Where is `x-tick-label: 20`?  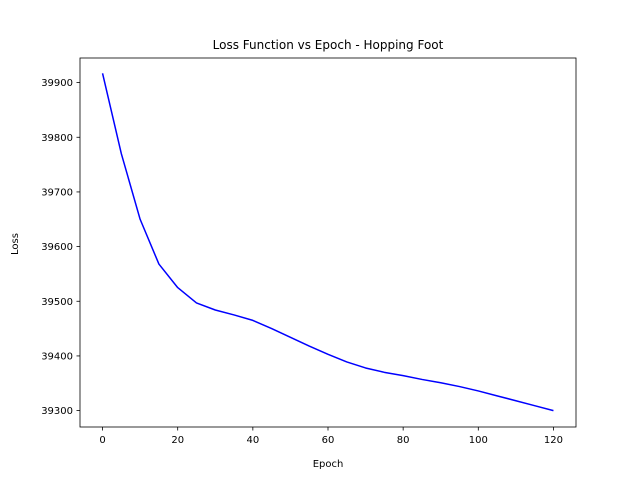
x-tick-label: 20 is located at coordinates (177, 440).